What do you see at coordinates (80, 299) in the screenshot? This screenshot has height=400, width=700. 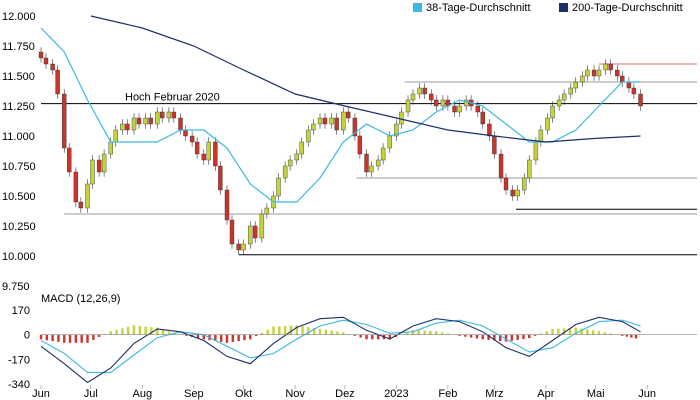 I see `macd-title: MACD (12,26,9)` at bounding box center [80, 299].